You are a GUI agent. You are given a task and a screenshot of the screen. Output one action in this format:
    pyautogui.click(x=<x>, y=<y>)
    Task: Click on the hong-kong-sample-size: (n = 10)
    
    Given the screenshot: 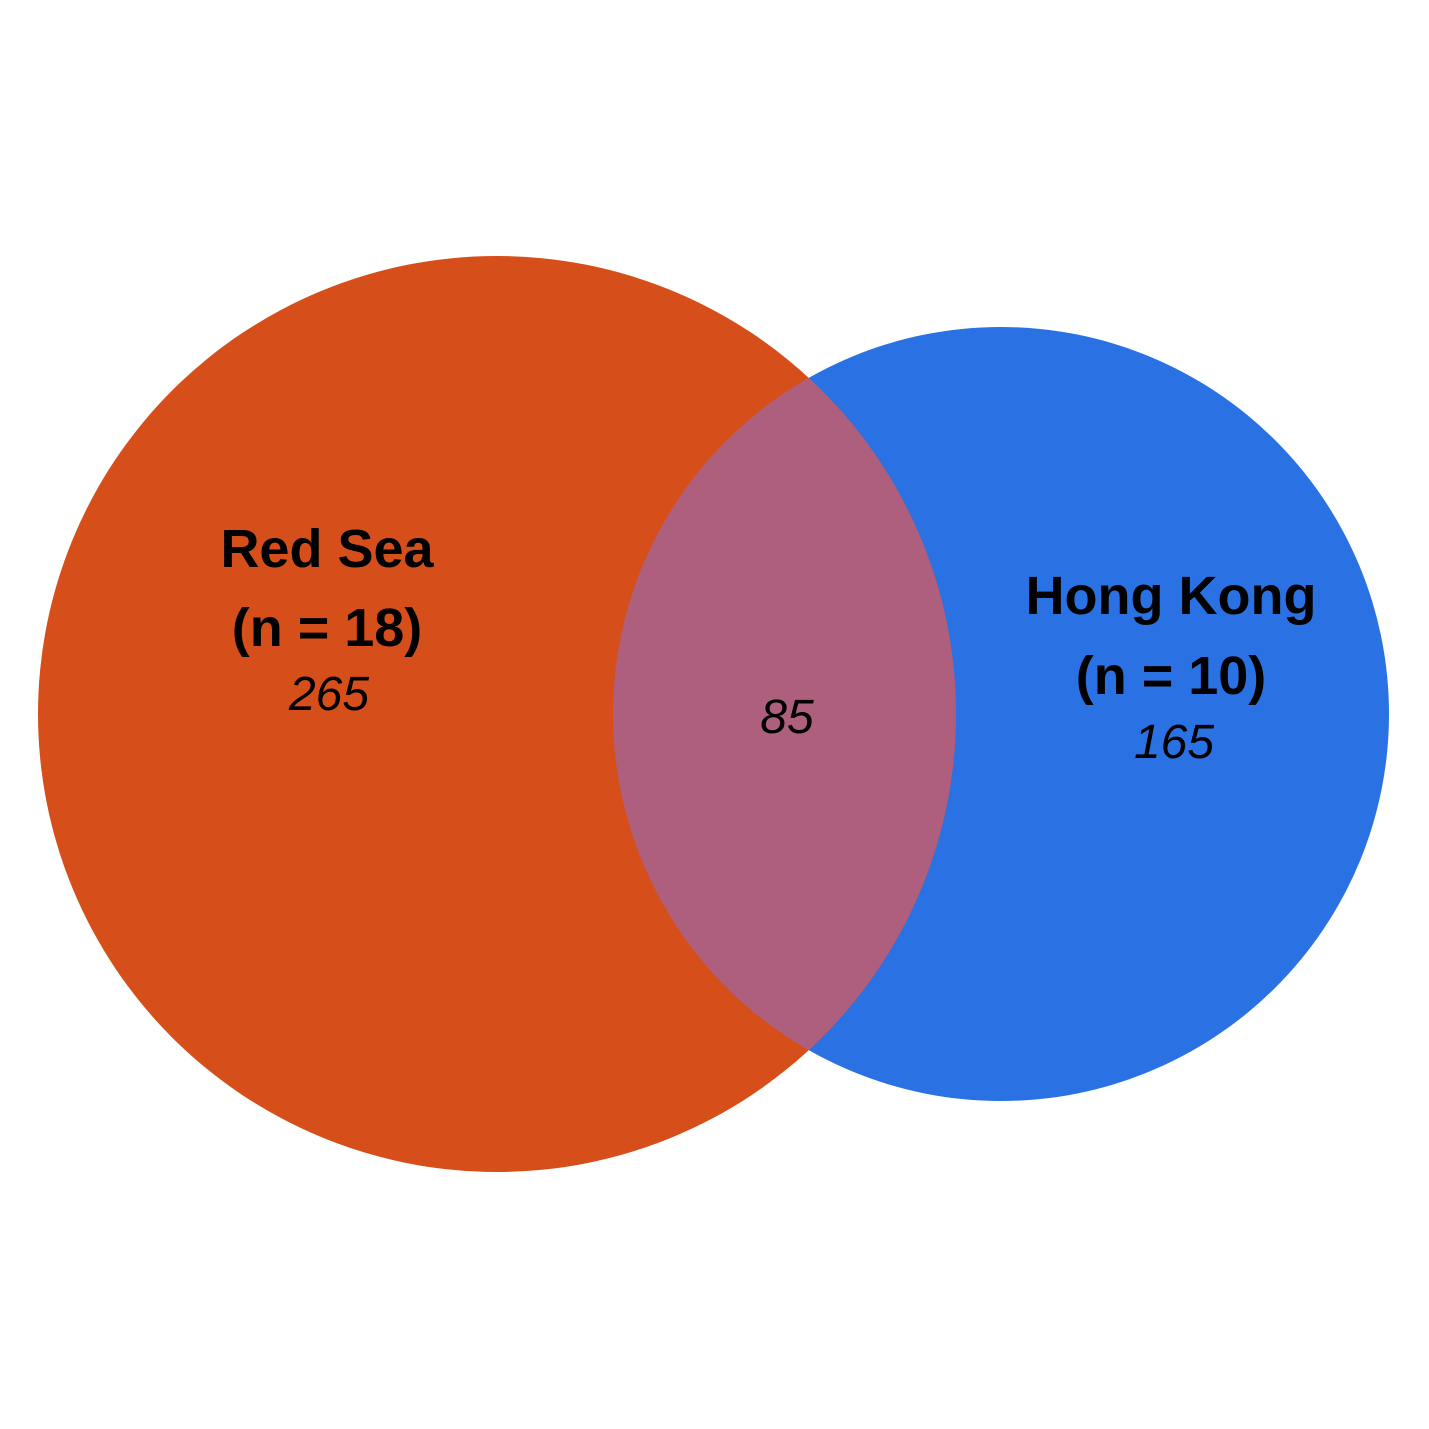 What is the action you would take?
    pyautogui.click(x=1171, y=676)
    